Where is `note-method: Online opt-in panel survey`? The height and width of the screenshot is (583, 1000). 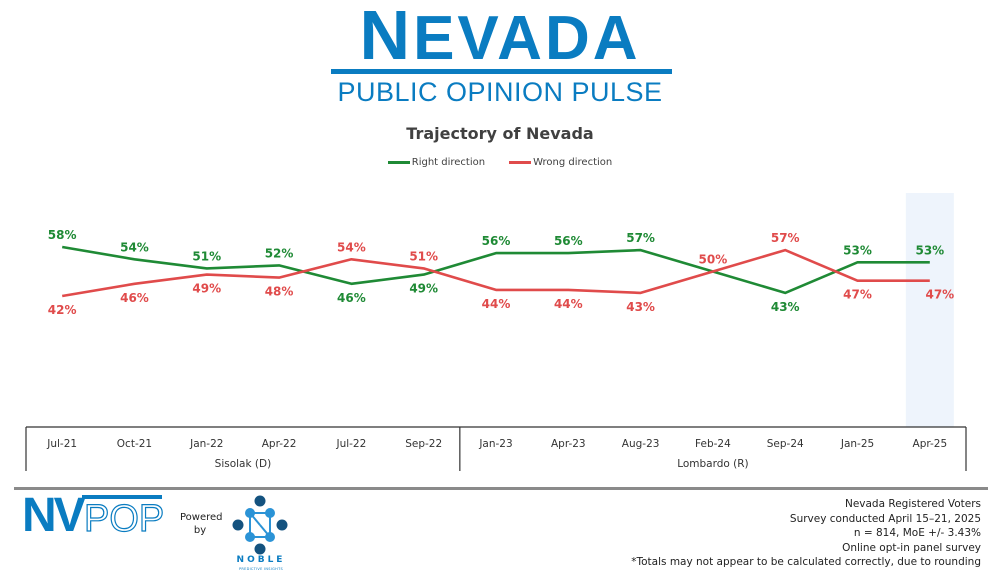 note-method: Online opt-in panel survey is located at coordinates (911, 547).